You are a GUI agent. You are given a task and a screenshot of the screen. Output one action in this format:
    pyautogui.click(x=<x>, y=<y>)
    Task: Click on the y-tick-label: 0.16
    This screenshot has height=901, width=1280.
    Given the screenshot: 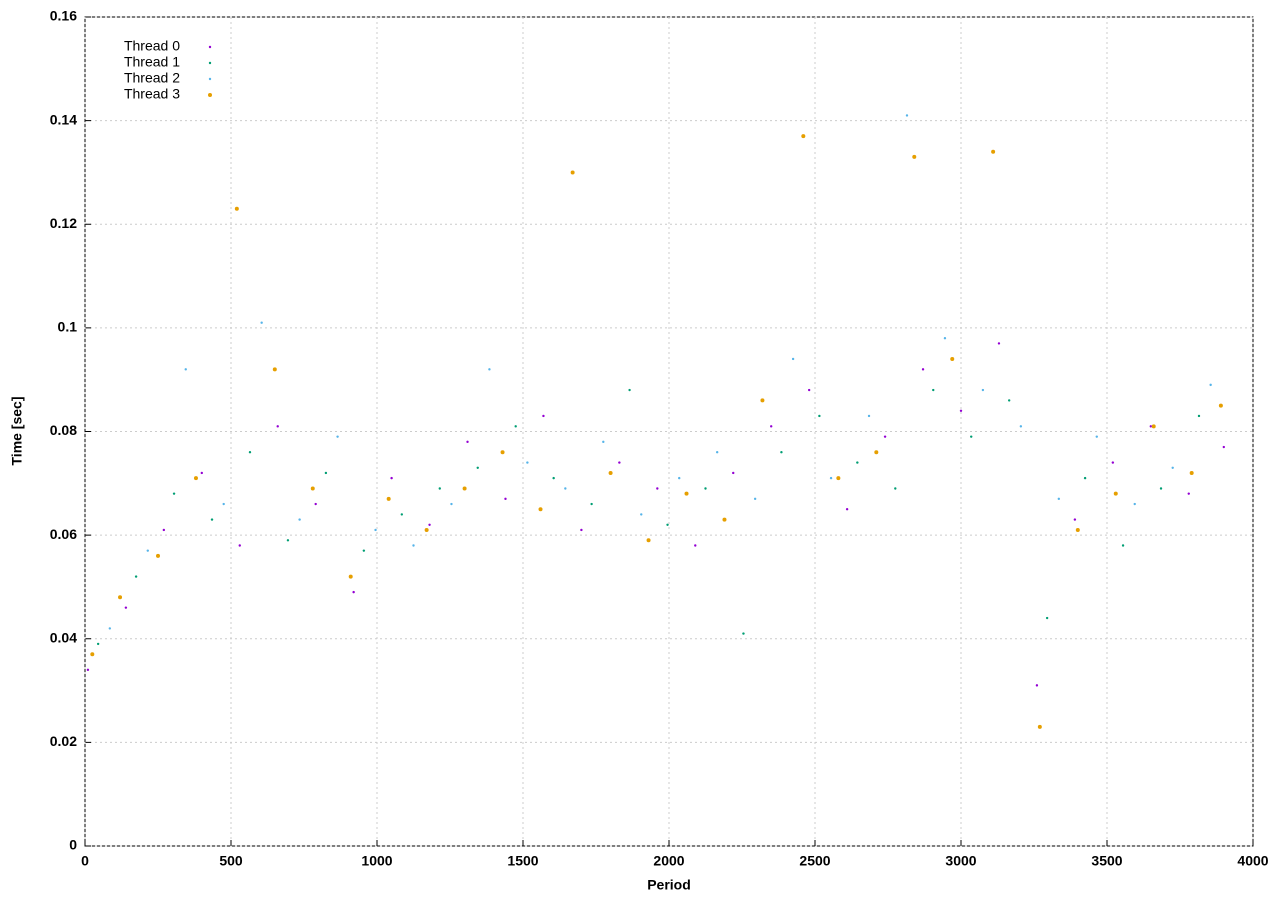 What is the action you would take?
    pyautogui.click(x=63, y=16)
    